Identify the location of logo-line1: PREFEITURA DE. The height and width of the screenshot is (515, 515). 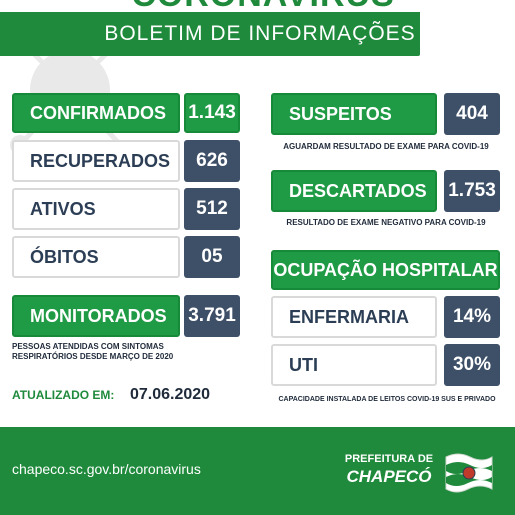
(389, 459).